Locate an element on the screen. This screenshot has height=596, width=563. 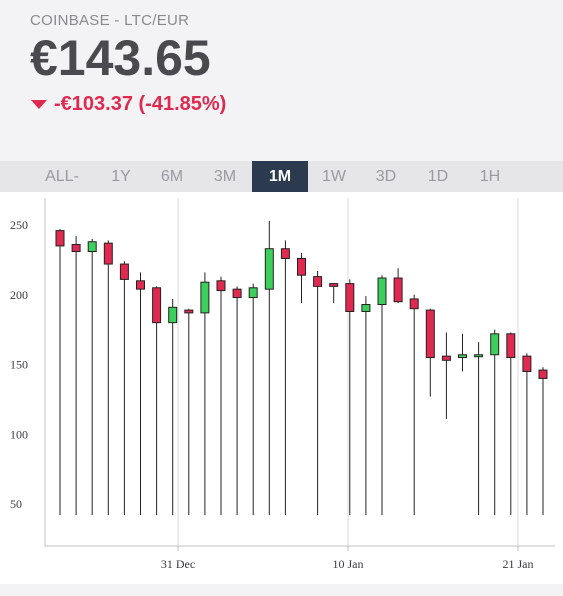
tab-3m: 3M is located at coordinates (225, 176).